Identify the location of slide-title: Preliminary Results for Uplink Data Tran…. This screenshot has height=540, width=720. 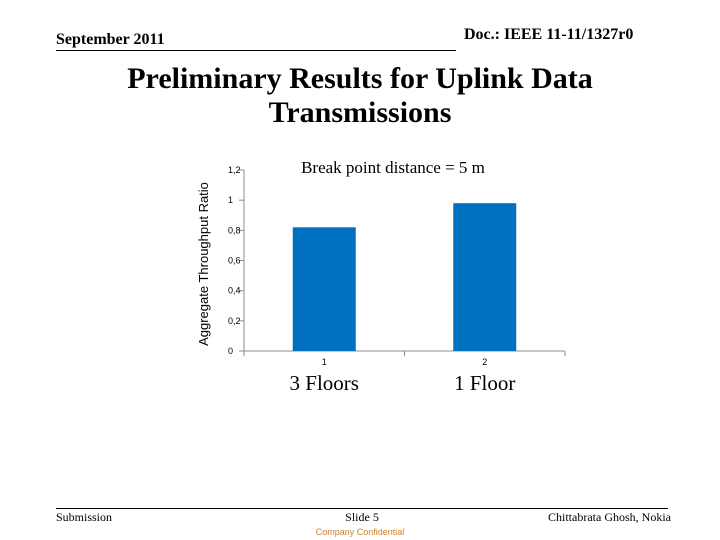
(360, 95).